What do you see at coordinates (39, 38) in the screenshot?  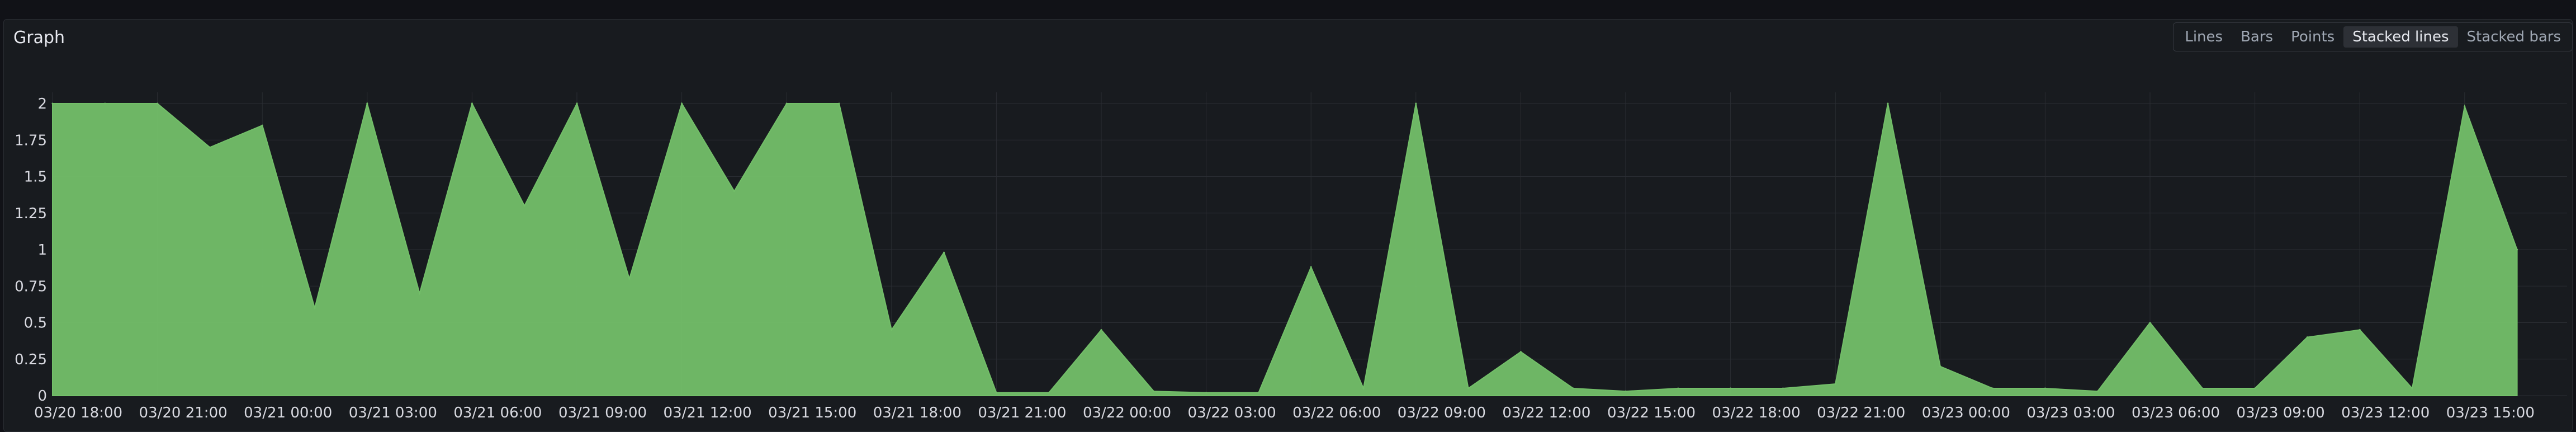 I see `panel-title: Graph` at bounding box center [39, 38].